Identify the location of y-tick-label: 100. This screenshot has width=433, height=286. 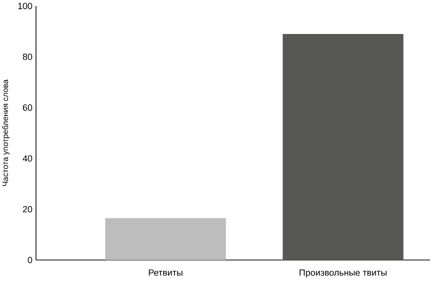
(25, 6).